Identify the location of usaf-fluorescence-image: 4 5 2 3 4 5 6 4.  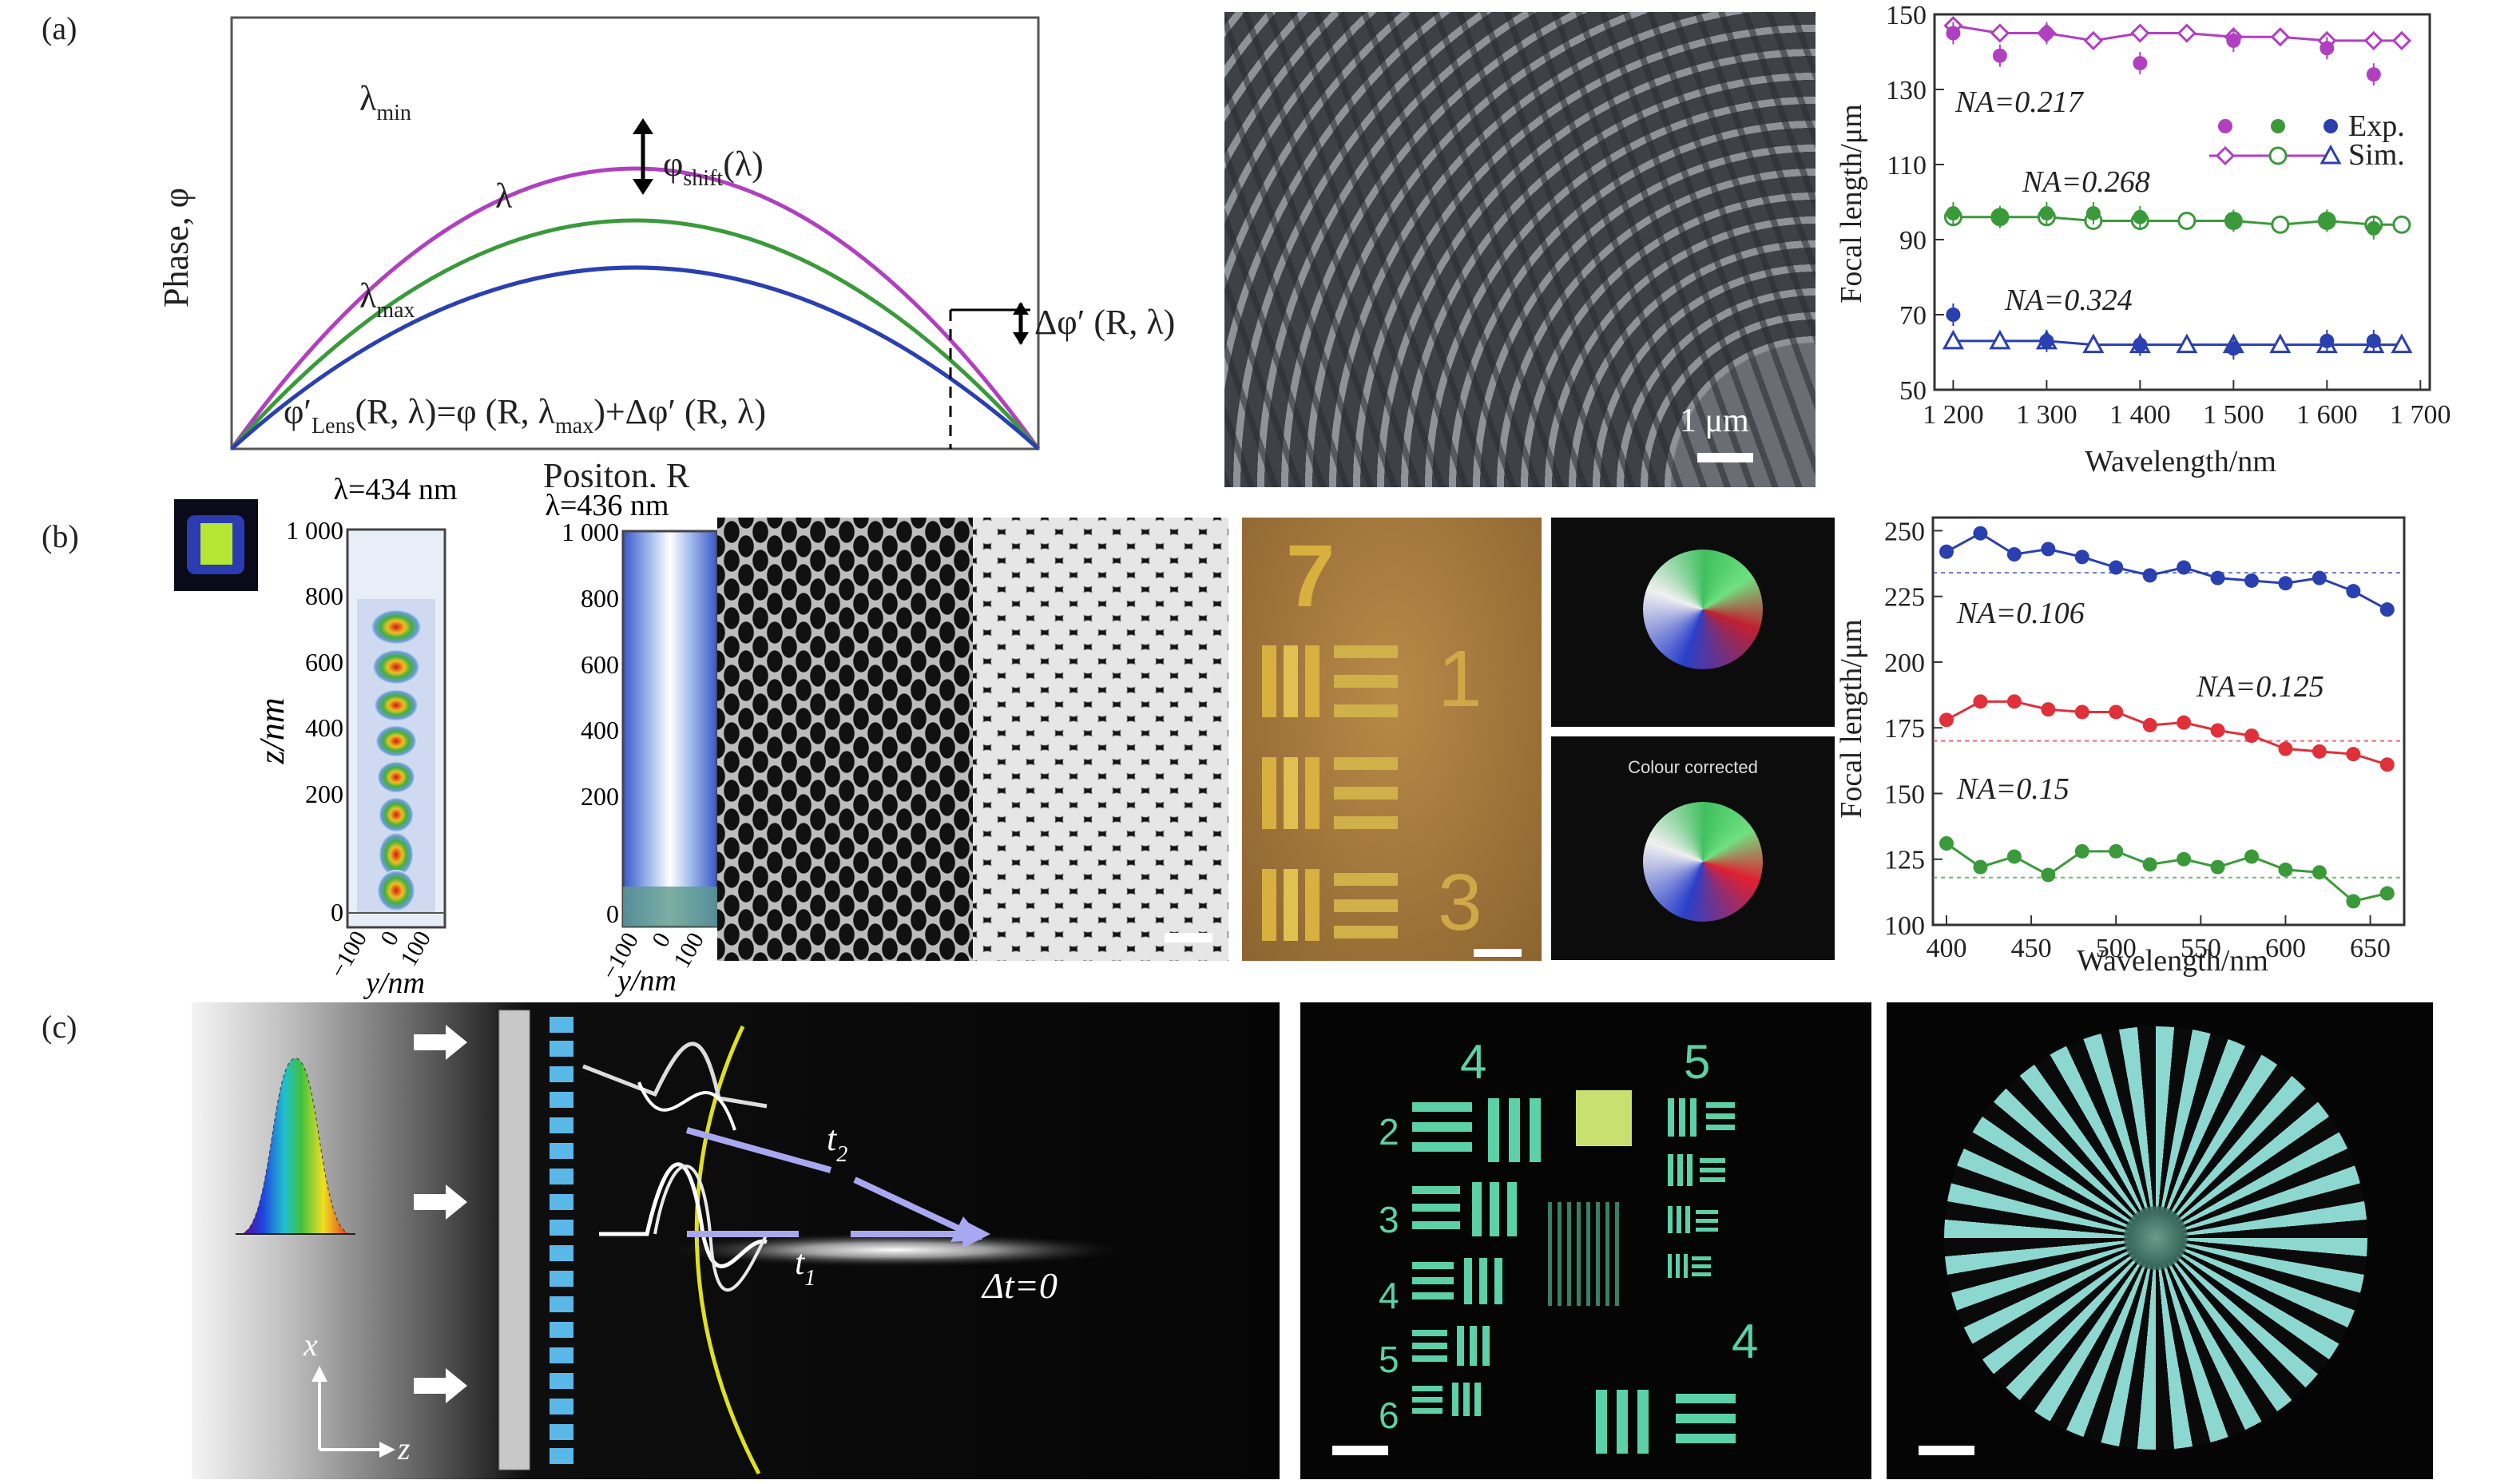
(1585, 1240).